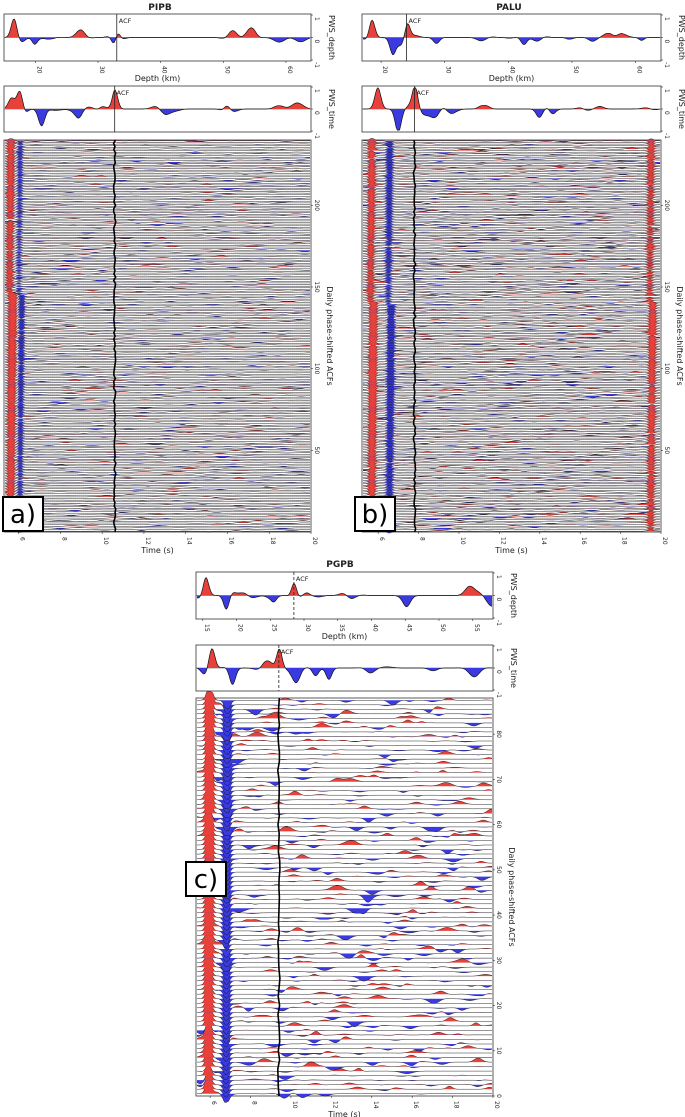 This screenshot has height=1117, width=685. I want to click on depth-stack-line, so click(157, 31).